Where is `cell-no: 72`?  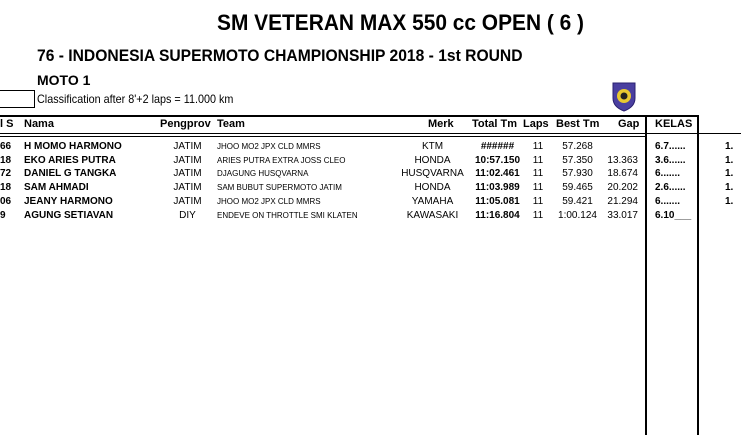
cell-no: 72 is located at coordinates (6, 173).